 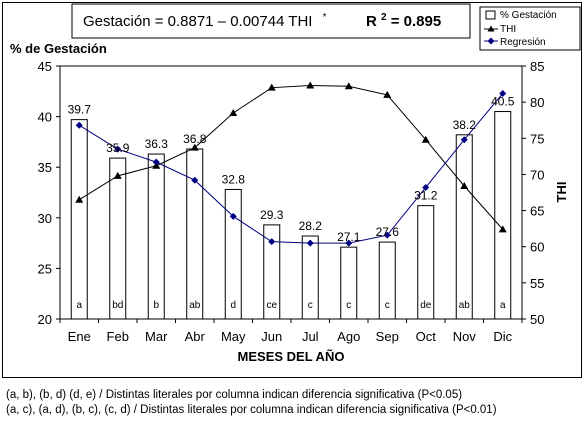 I want to click on equation-formula: Gestación = 0.8871 – 0.00744 THI, so click(x=197, y=21).